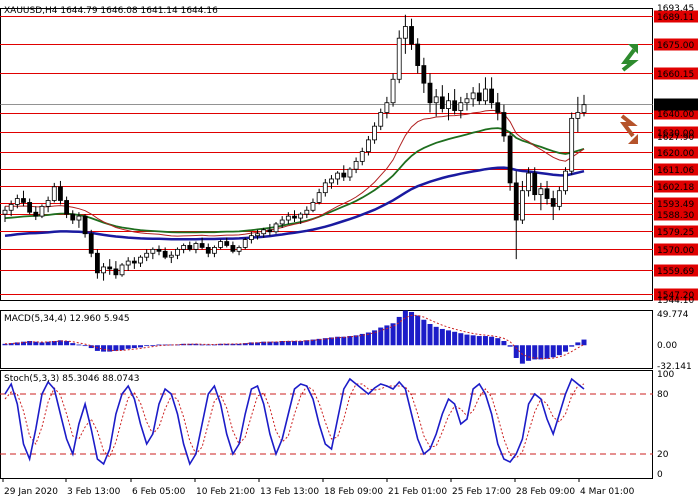 This screenshot has height=500, width=700. Describe the element at coordinates (353, 492) in the screenshot. I see `time-label-5: 18 Feb 09:00` at that location.